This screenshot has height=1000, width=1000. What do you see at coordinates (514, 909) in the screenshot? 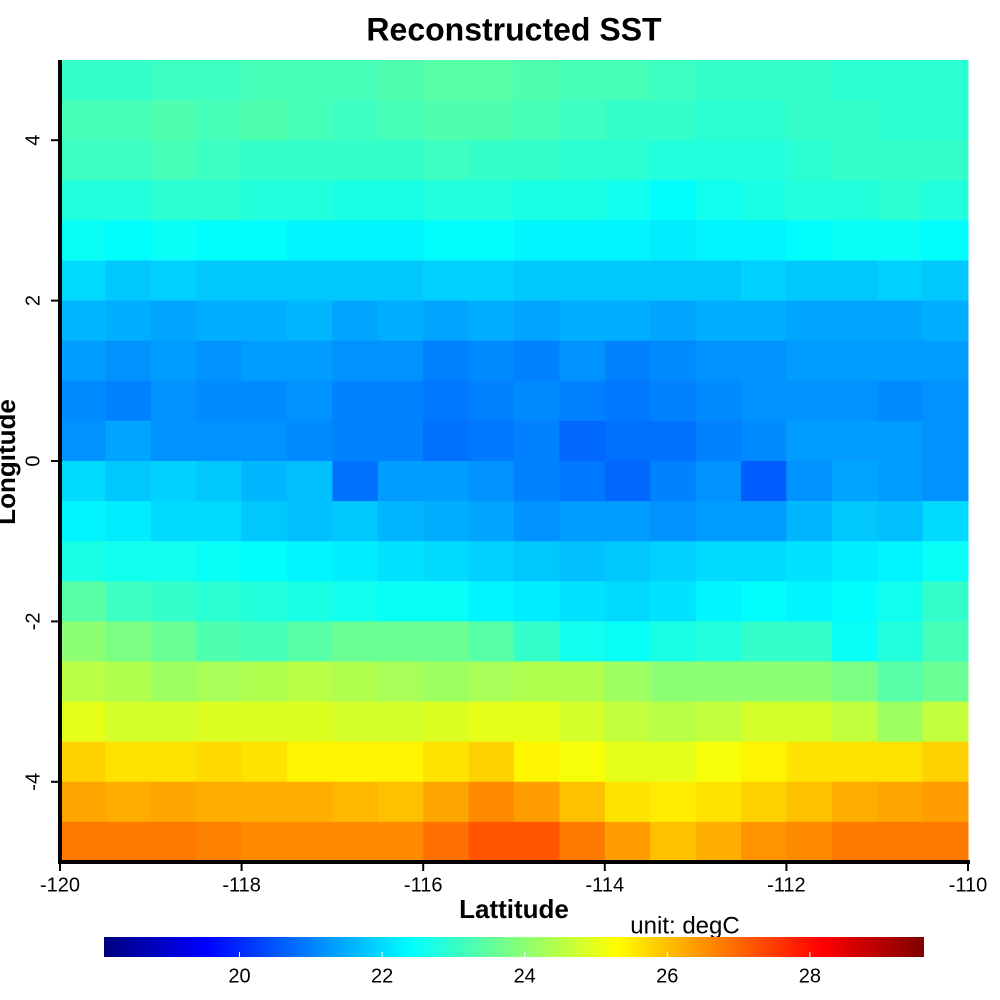
I see `x-axis-label: Lattitude` at bounding box center [514, 909].